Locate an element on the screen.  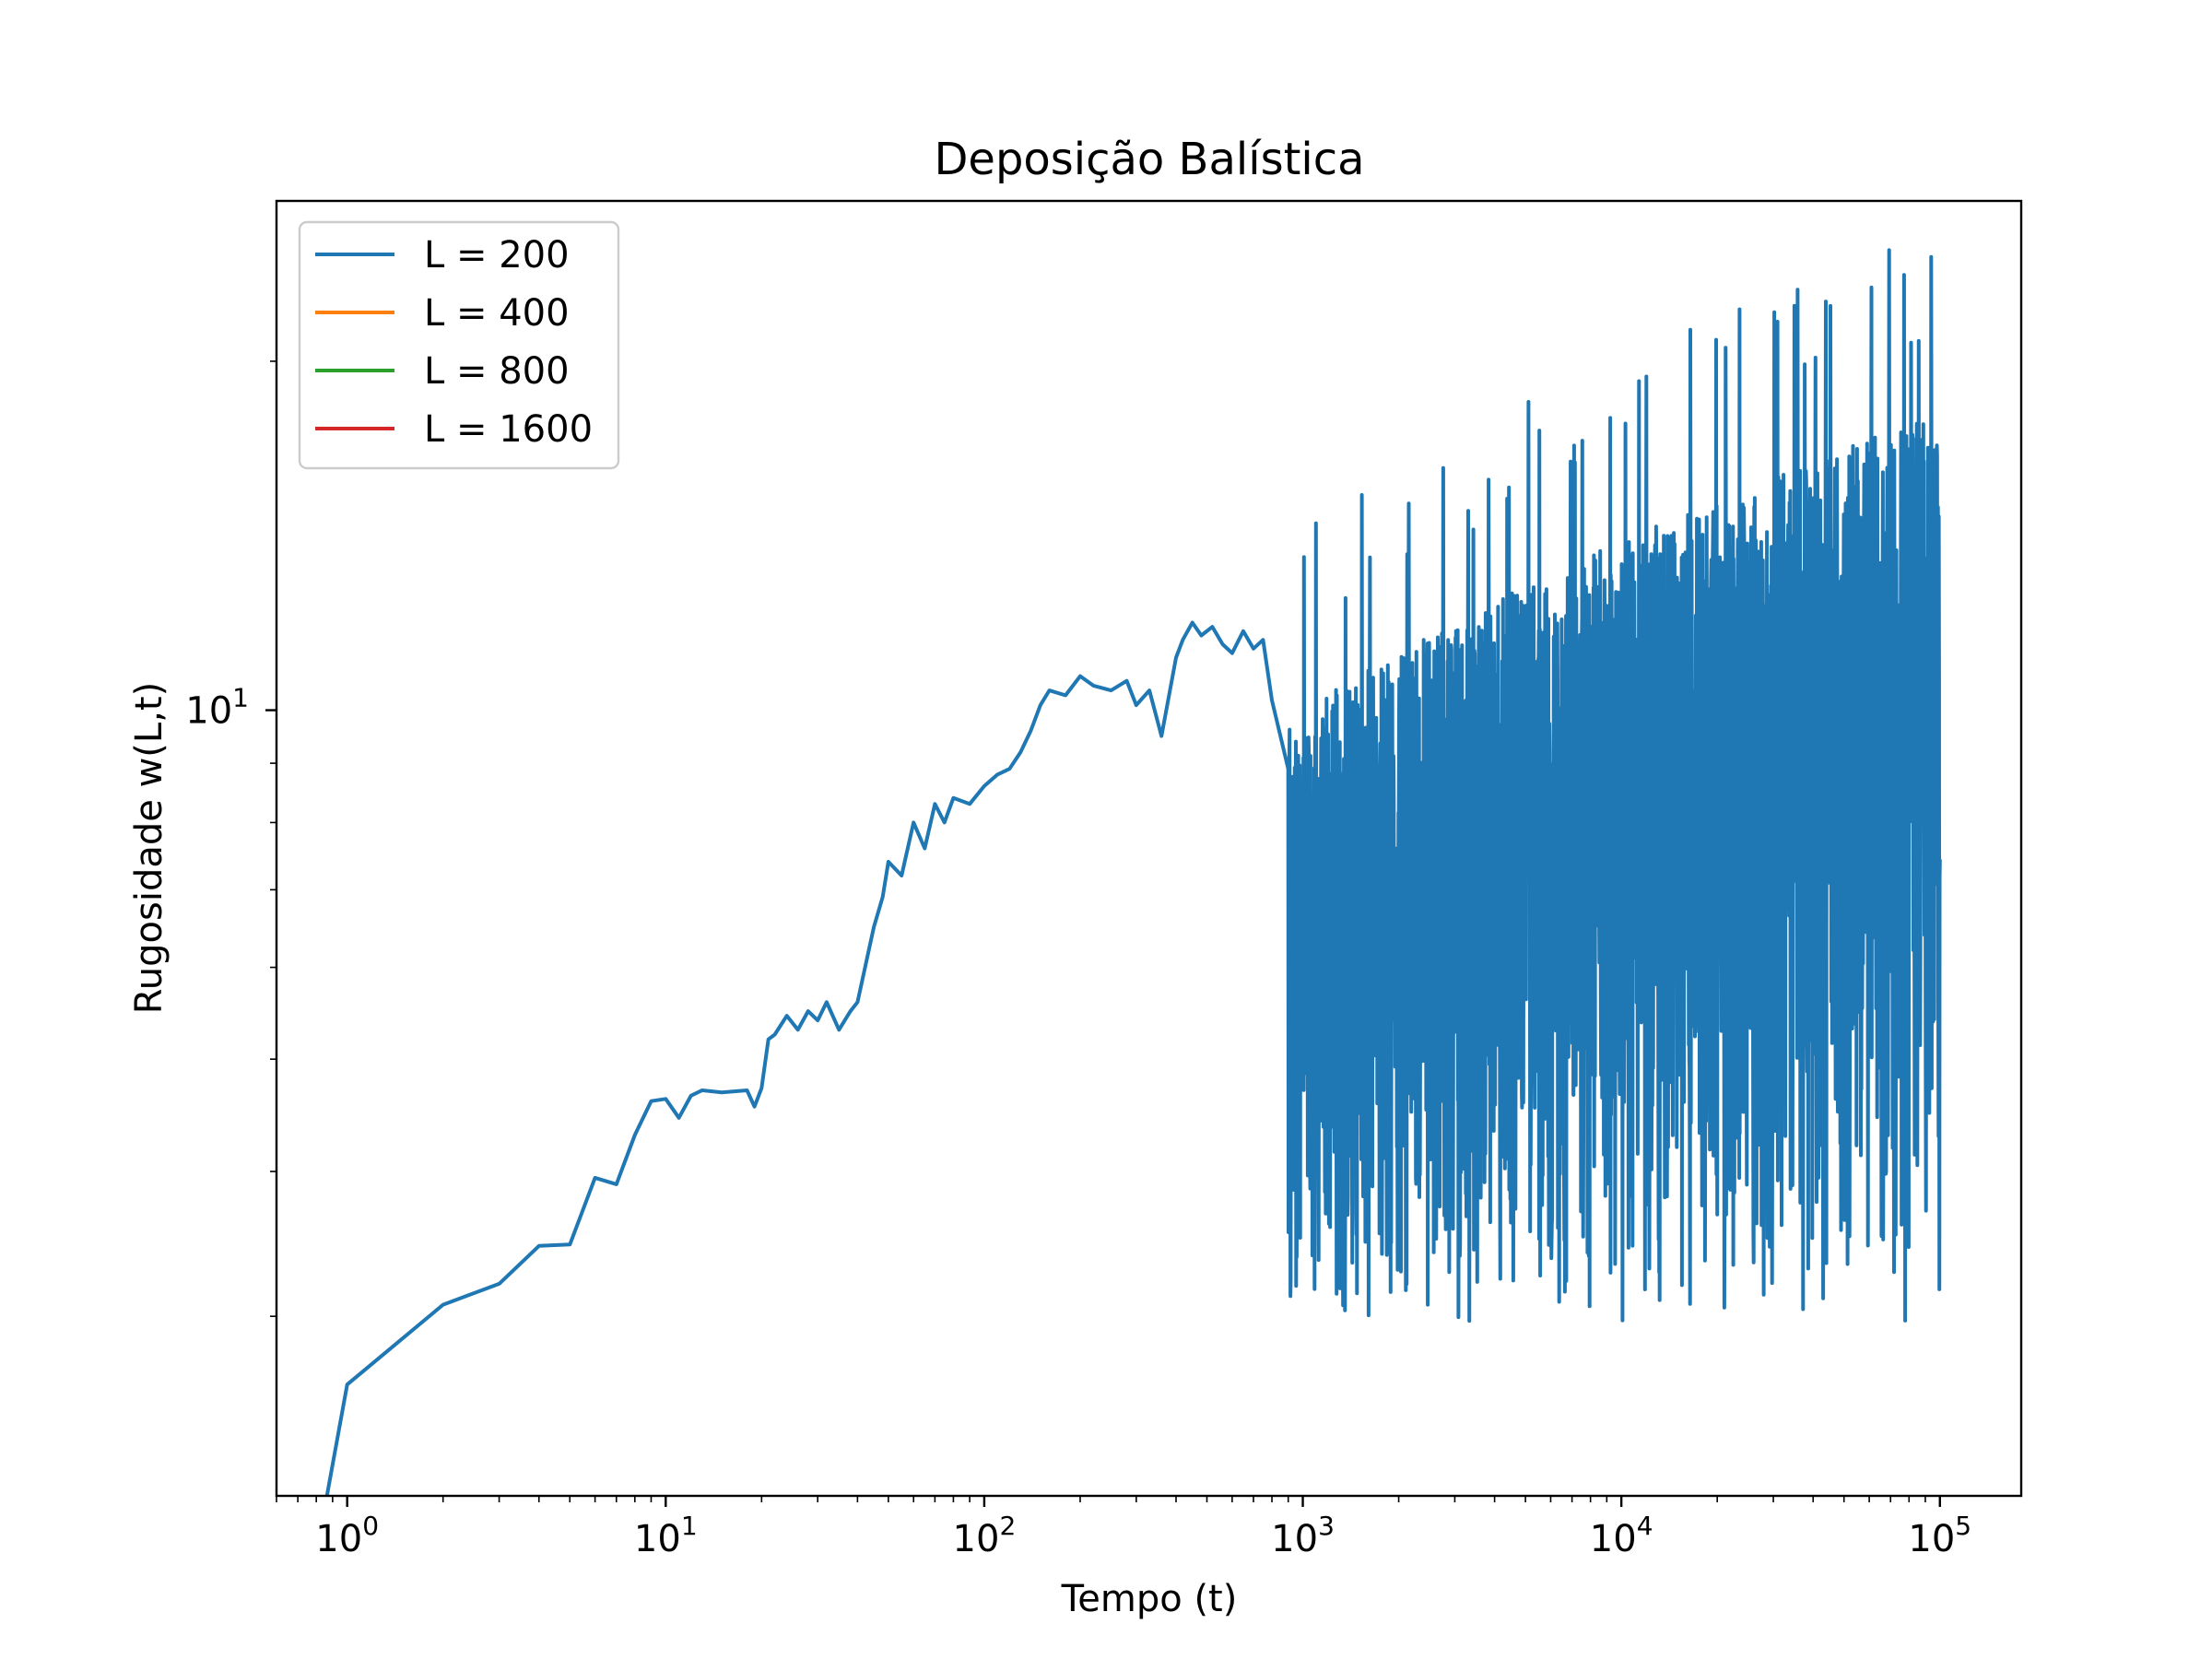
x-tick-label-4: 10⁴ is located at coordinates (1621, 1535).